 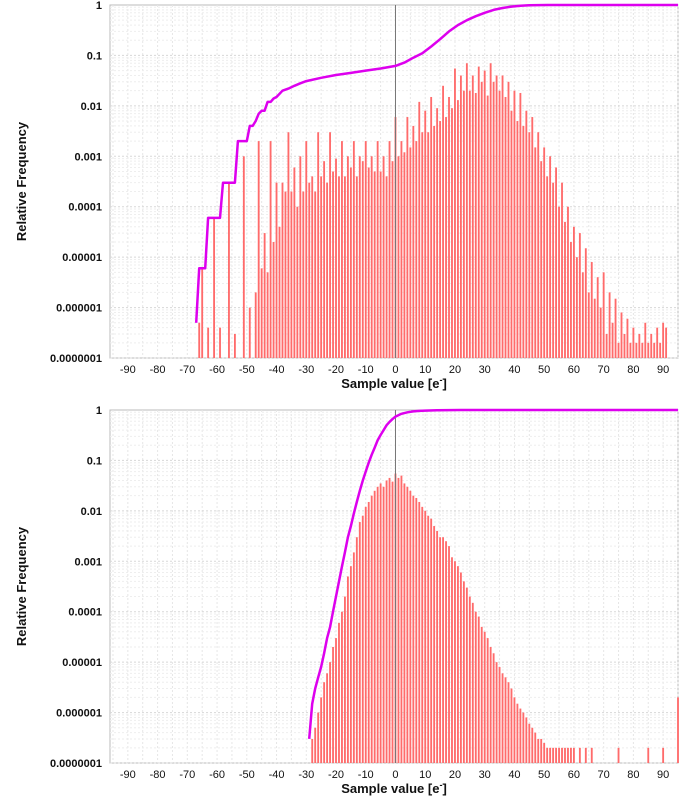 What do you see at coordinates (663, 775) in the screenshot?
I see `x-tick-label: 90` at bounding box center [663, 775].